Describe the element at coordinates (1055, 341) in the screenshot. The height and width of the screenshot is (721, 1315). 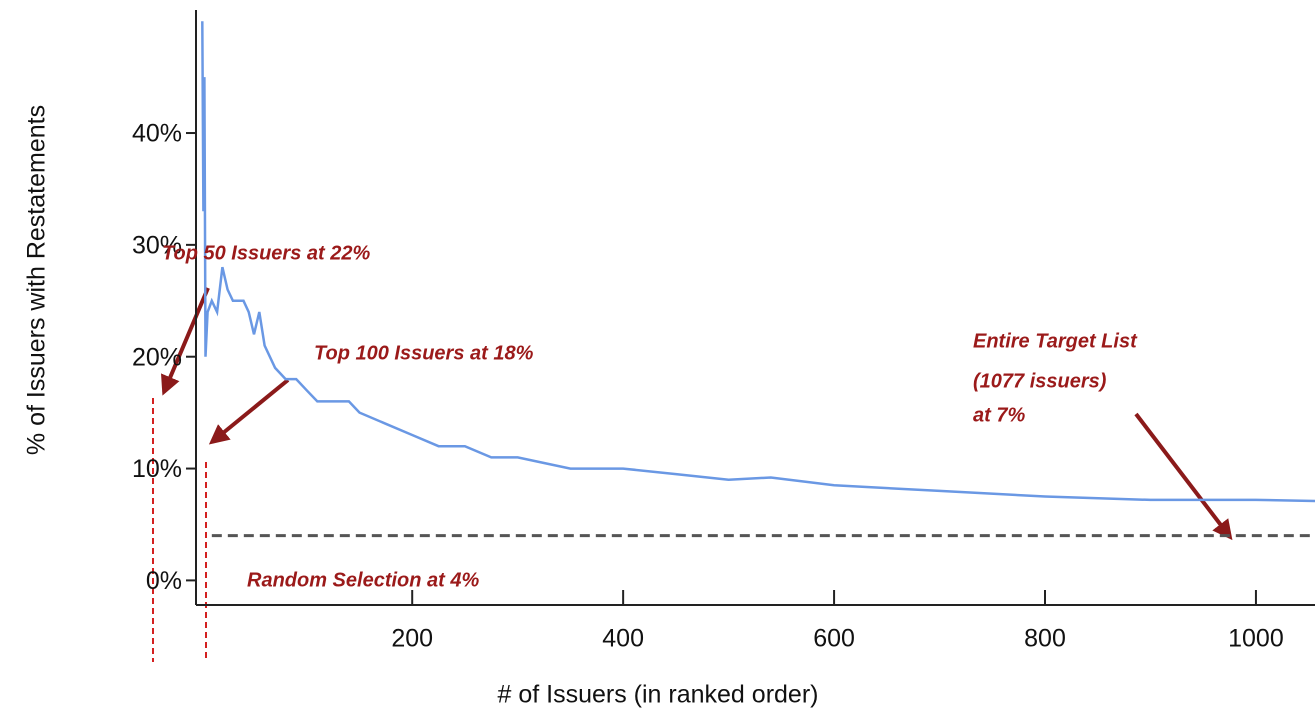
I see `annotation: Entire Target List` at that location.